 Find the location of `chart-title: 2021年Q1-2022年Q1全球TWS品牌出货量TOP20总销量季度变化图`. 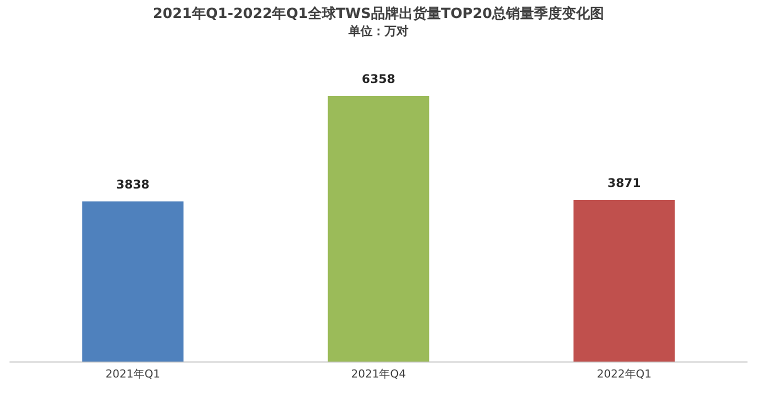

chart-title: 2021年Q1-2022年Q1全球TWS品牌出货量TOP20总销量季度变化图 is located at coordinates (378, 13).